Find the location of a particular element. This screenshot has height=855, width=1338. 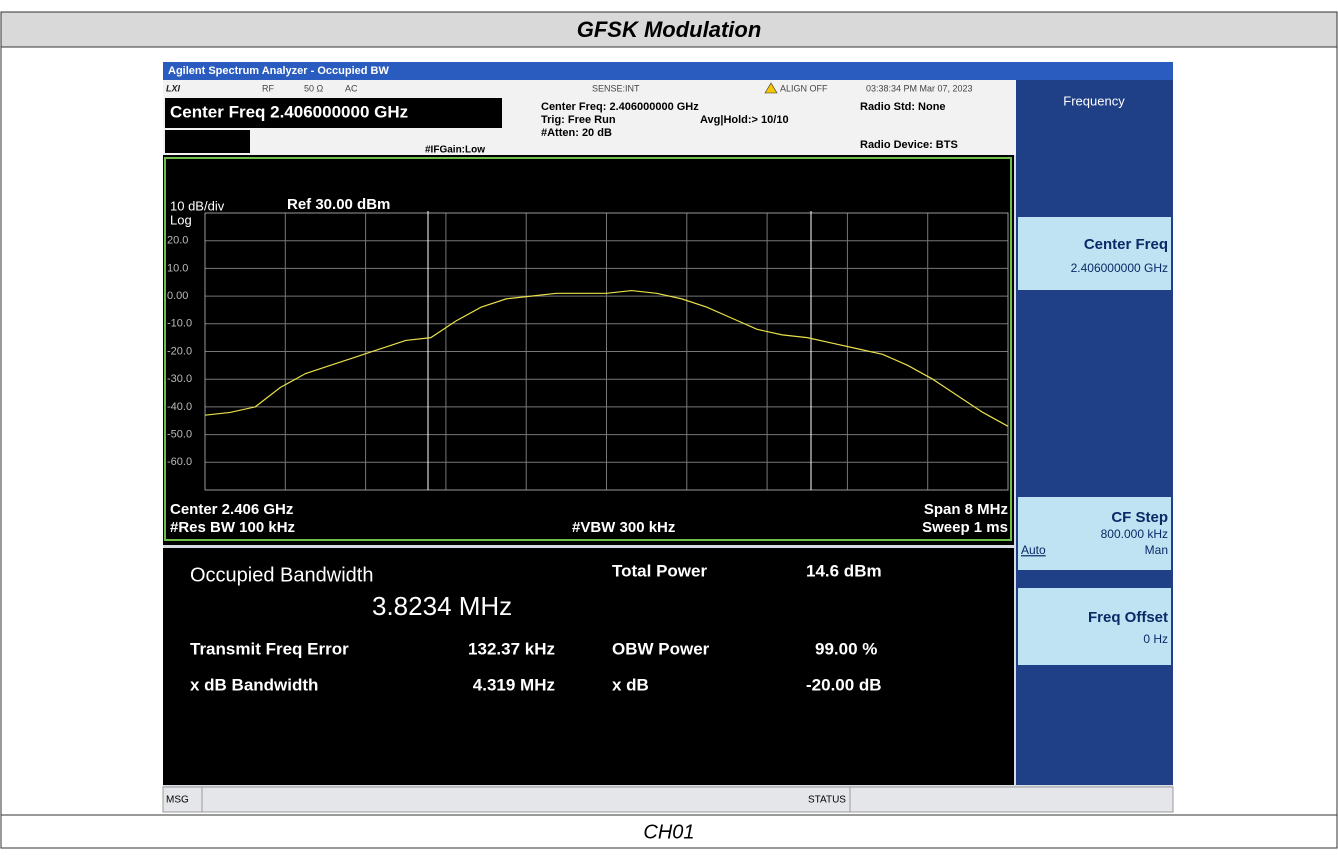

setting: Trig: Free Run is located at coordinates (578, 120).